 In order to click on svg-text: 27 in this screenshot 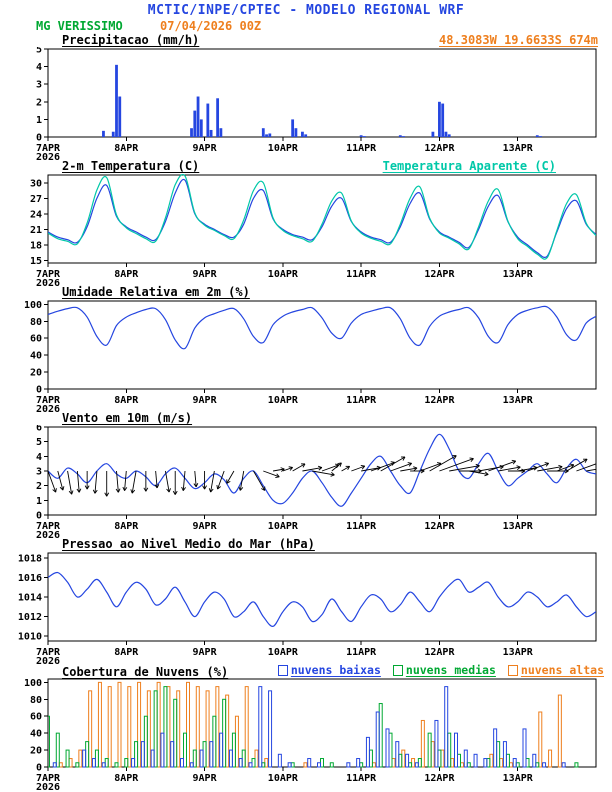, I will do `click(36, 199)`.